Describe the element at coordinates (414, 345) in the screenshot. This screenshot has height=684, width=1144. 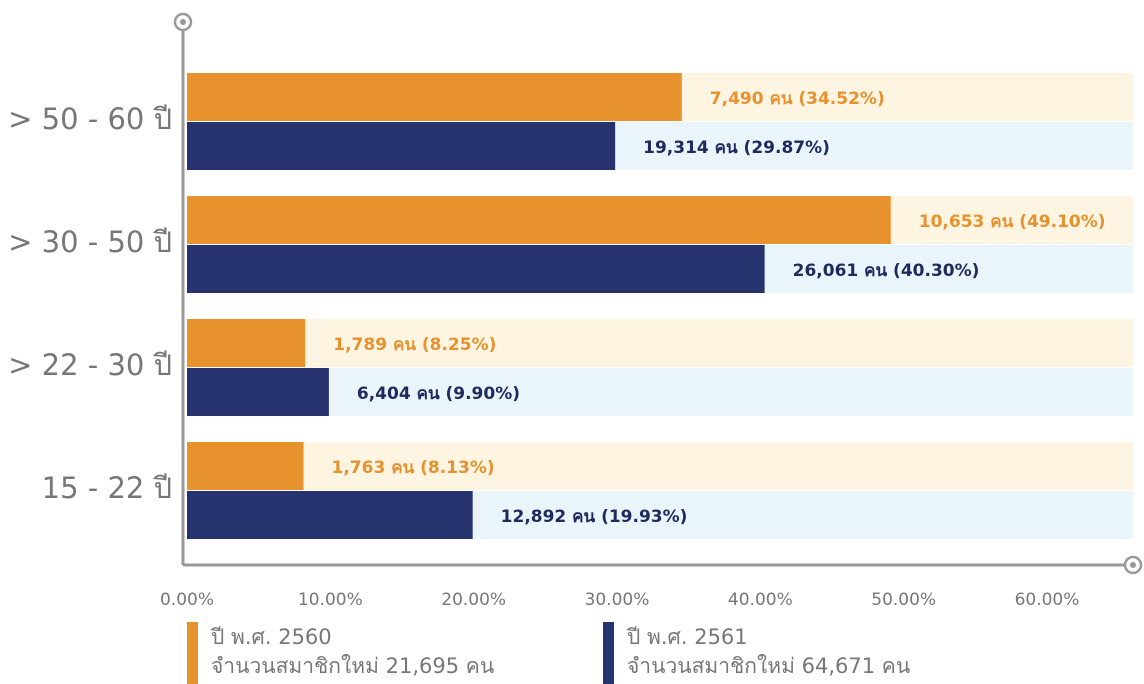
I see `value-label: 1,789 คน (8.25%)` at that location.